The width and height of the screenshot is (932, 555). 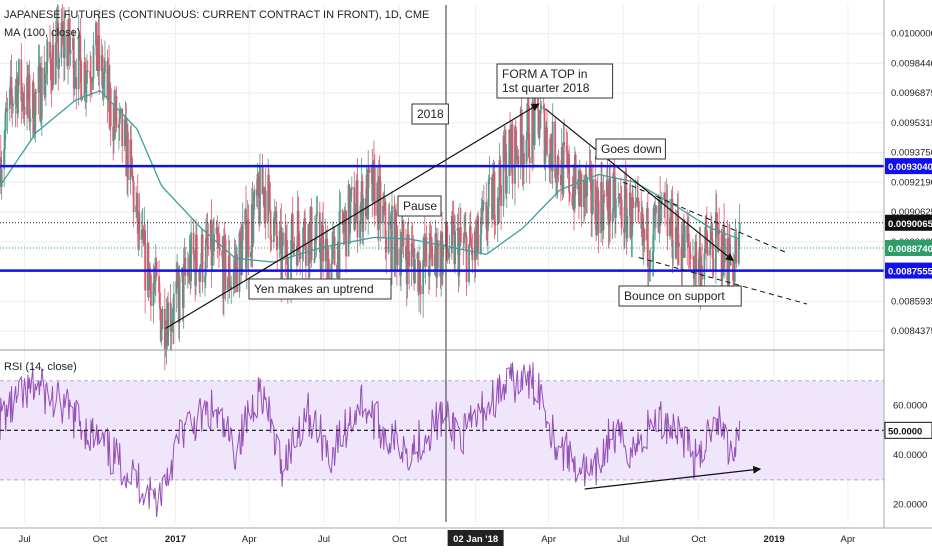 I want to click on downtrend-arrow, so click(x=639, y=185).